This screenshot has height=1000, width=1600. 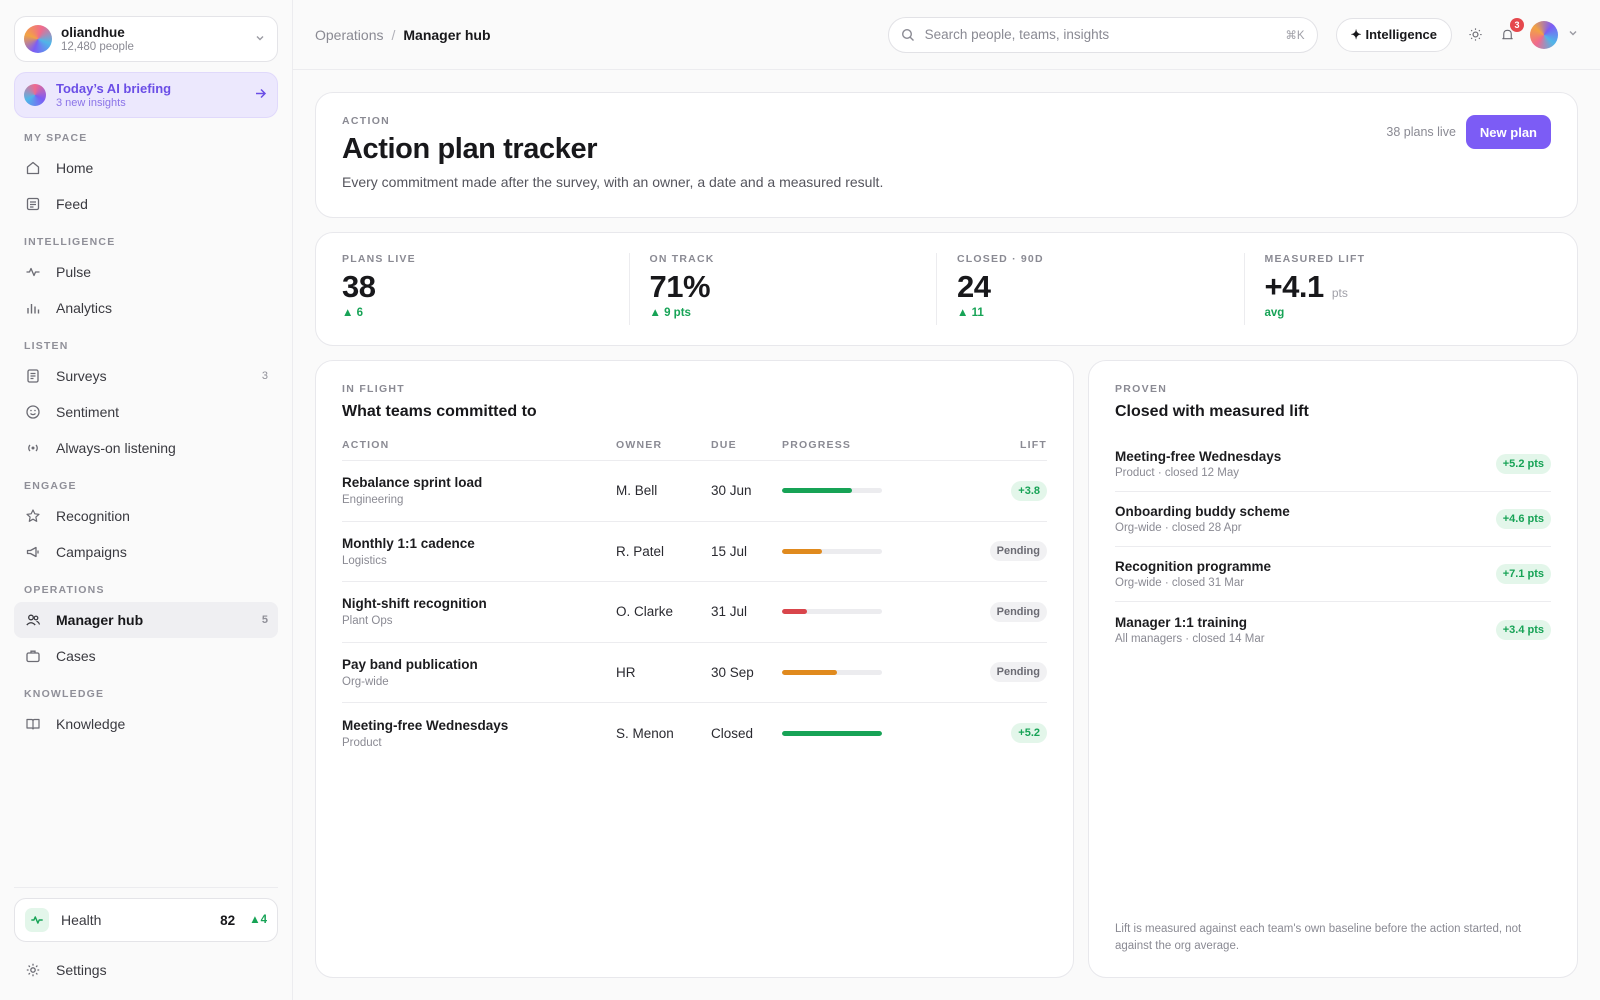 I want to click on nav-section-knowledge: KNOWLEDGE, so click(x=64, y=694).